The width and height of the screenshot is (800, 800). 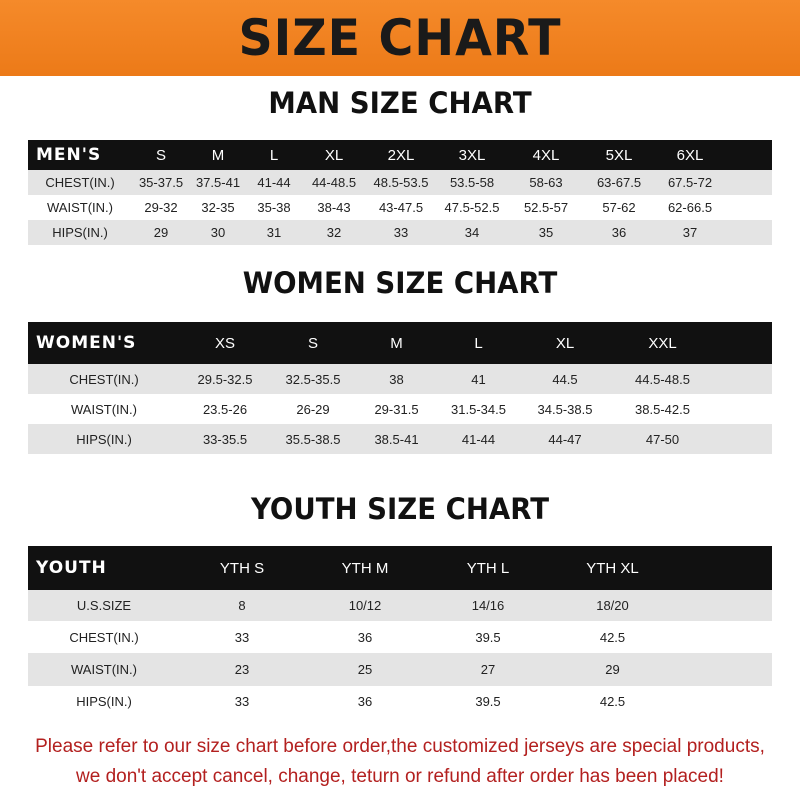 What do you see at coordinates (690, 207) in the screenshot?
I see `cell: 62-66.5` at bounding box center [690, 207].